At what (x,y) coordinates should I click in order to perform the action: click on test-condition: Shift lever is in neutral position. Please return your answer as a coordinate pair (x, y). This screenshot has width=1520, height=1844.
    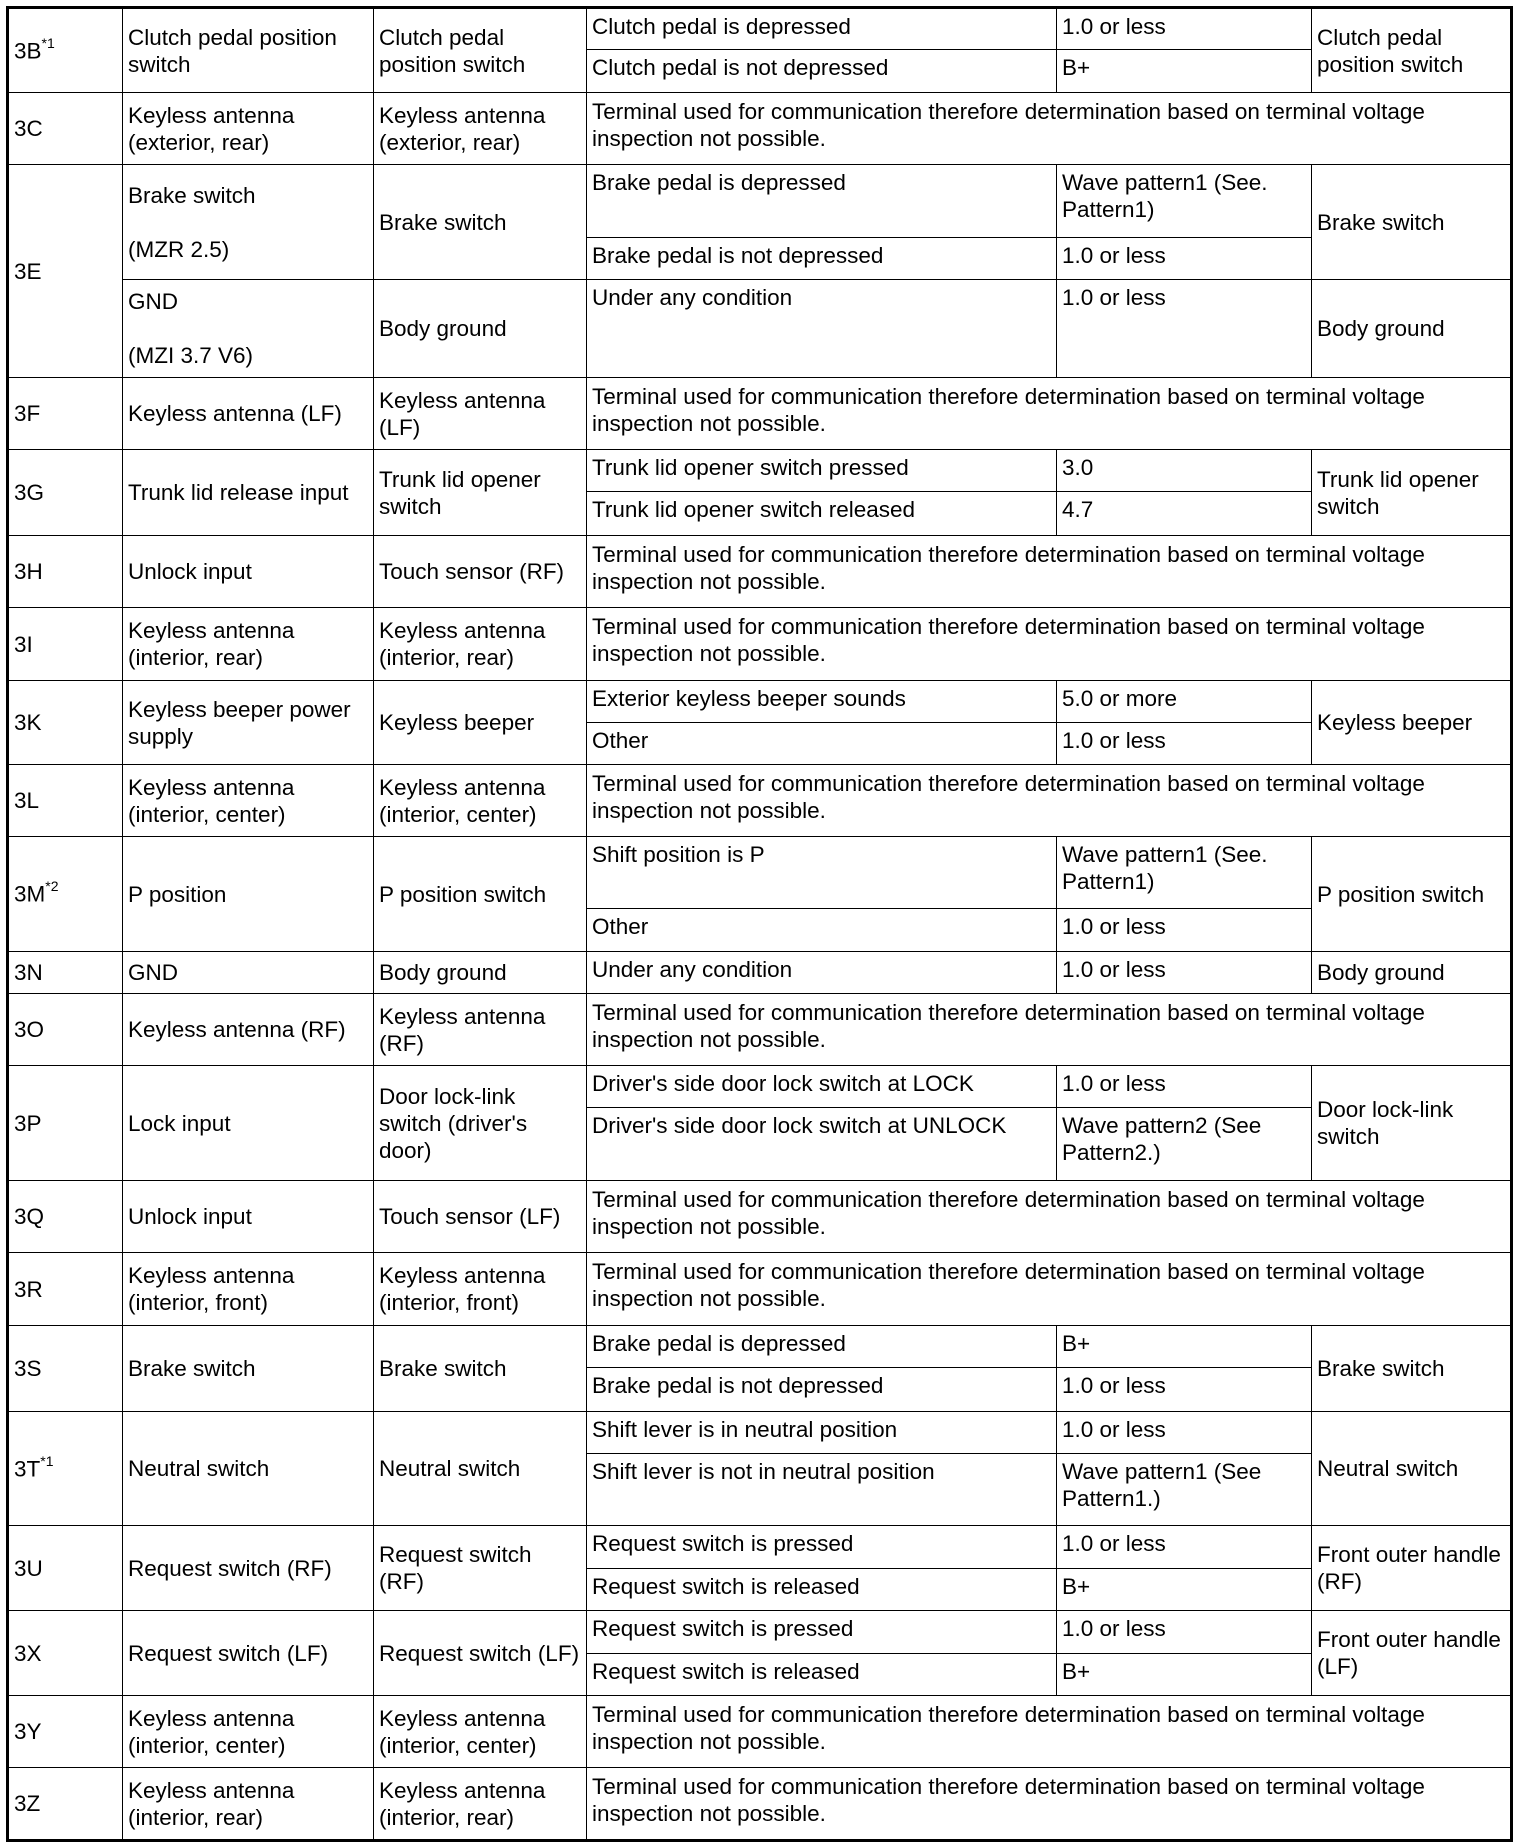
    Looking at the image, I should click on (821, 1432).